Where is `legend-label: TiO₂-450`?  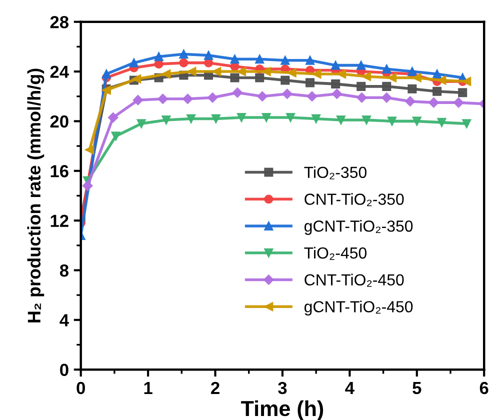
legend-label: TiO₂-450 is located at coordinates (335, 253).